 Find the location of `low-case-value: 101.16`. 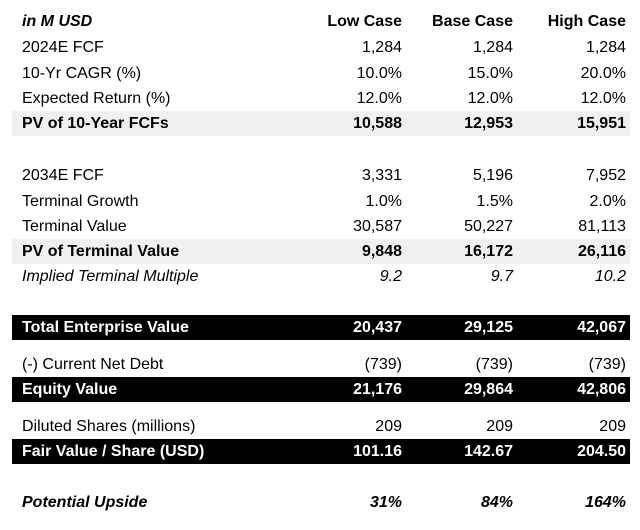

low-case-value: 101.16 is located at coordinates (377, 451).